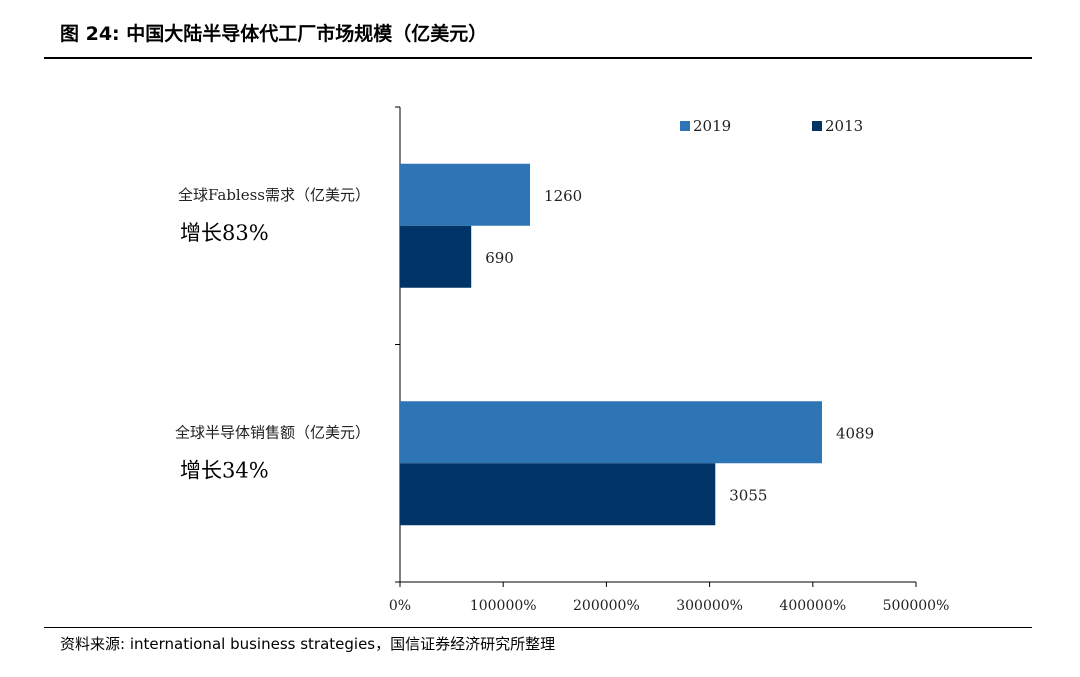 The width and height of the screenshot is (1080, 677). What do you see at coordinates (712, 126) in the screenshot?
I see `legend-label: 2019` at bounding box center [712, 126].